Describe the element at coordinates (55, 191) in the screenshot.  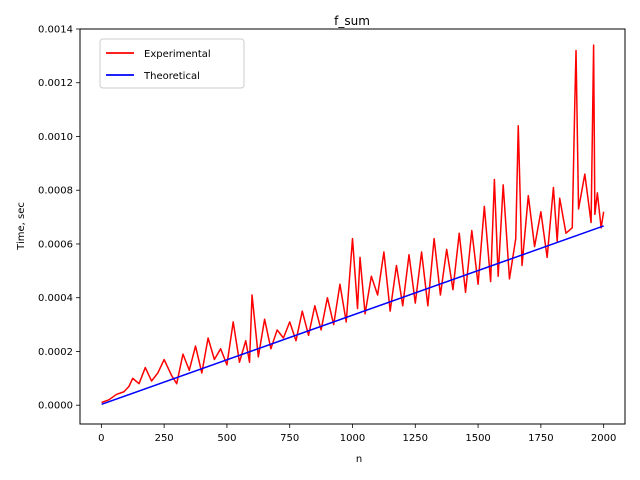
I see `y-tick-label: 0.0008` at that location.